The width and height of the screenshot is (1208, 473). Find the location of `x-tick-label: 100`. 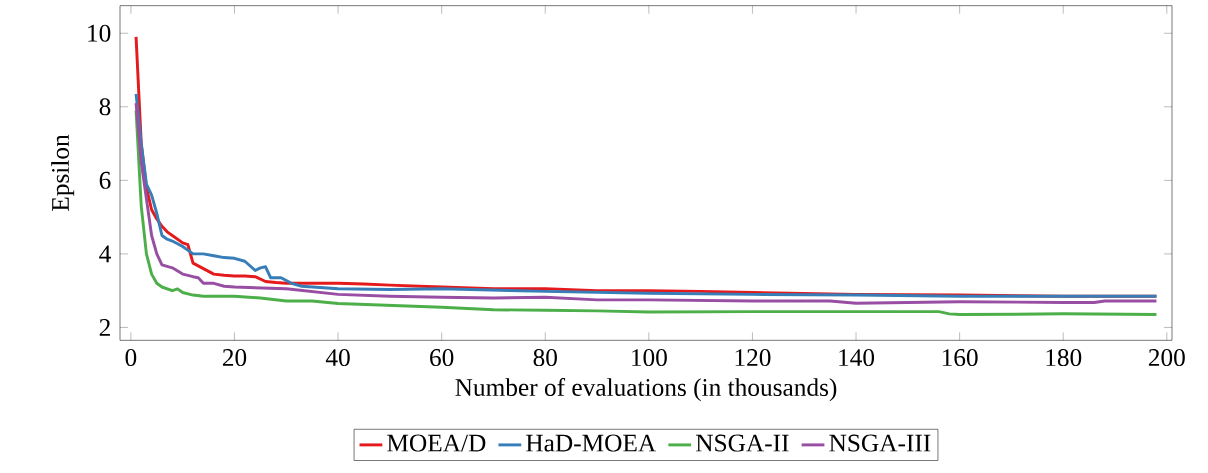

x-tick-label: 100 is located at coordinates (649, 357).